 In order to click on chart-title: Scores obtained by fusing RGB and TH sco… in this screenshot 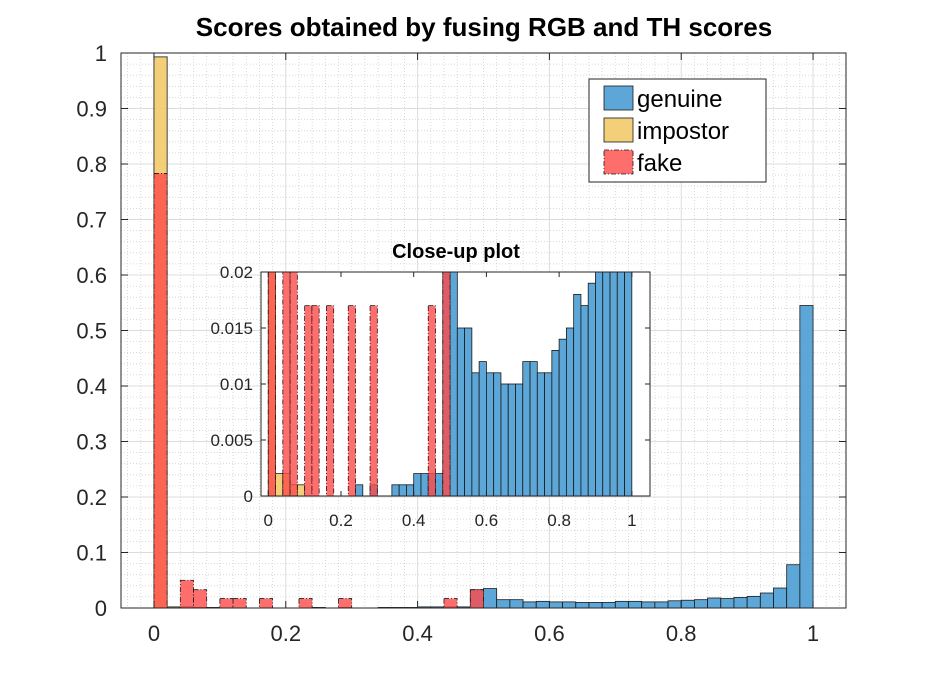, I will do `click(484, 27)`.